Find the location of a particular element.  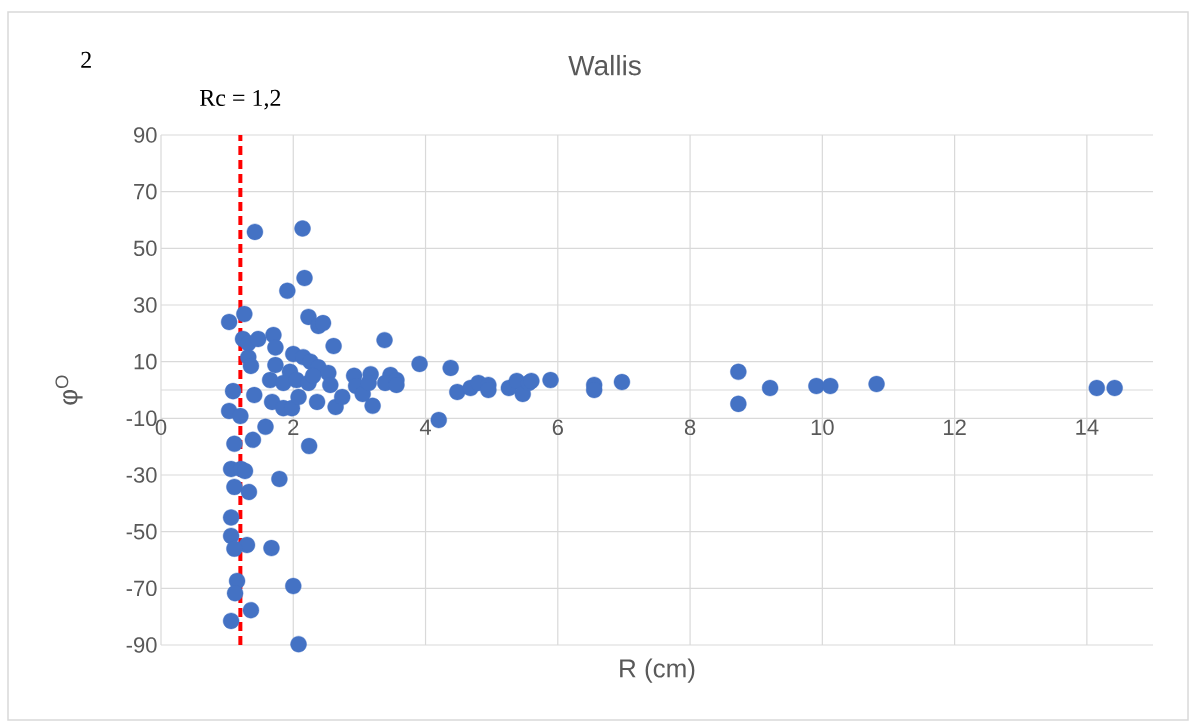

x-tick-label: 8 is located at coordinates (690, 427).